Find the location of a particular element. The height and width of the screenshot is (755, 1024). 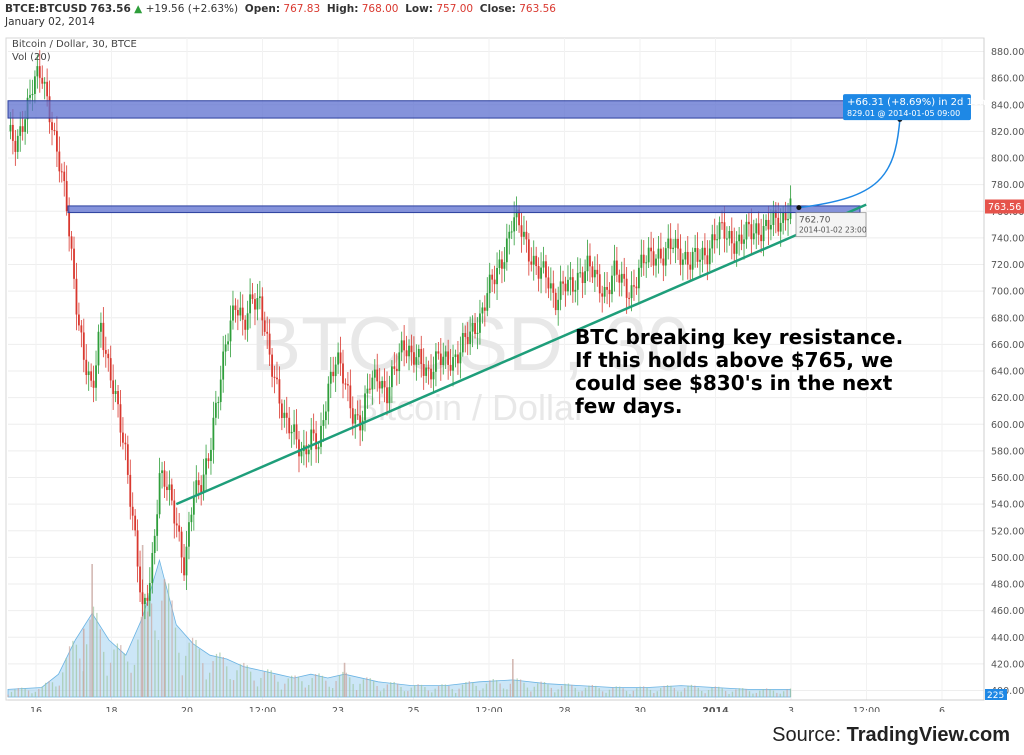

marker-callout is located at coordinates (831, 225).